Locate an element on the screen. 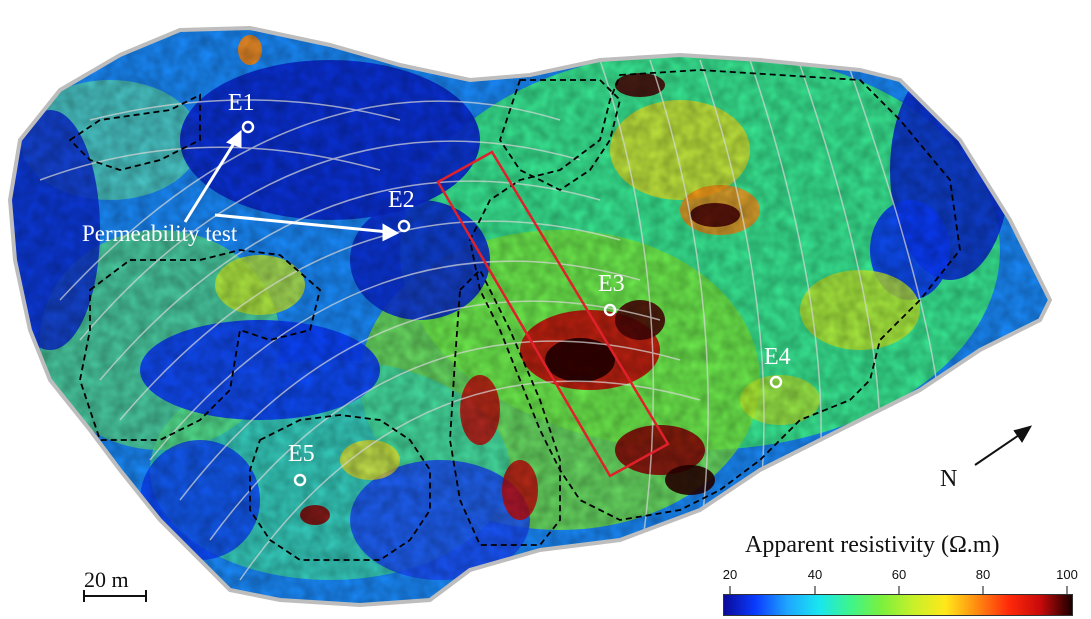 This screenshot has height=619, width=1091. well-label-e4: E4 is located at coordinates (777, 357).